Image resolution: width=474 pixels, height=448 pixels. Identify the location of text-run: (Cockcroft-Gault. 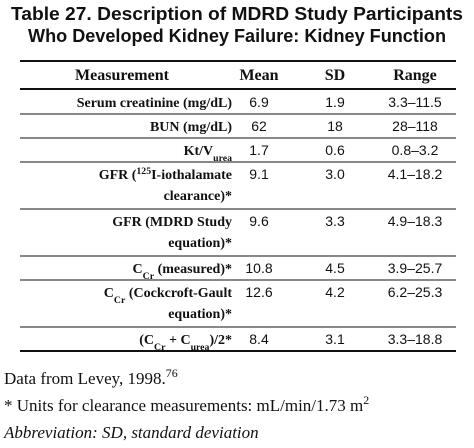
(178, 293).